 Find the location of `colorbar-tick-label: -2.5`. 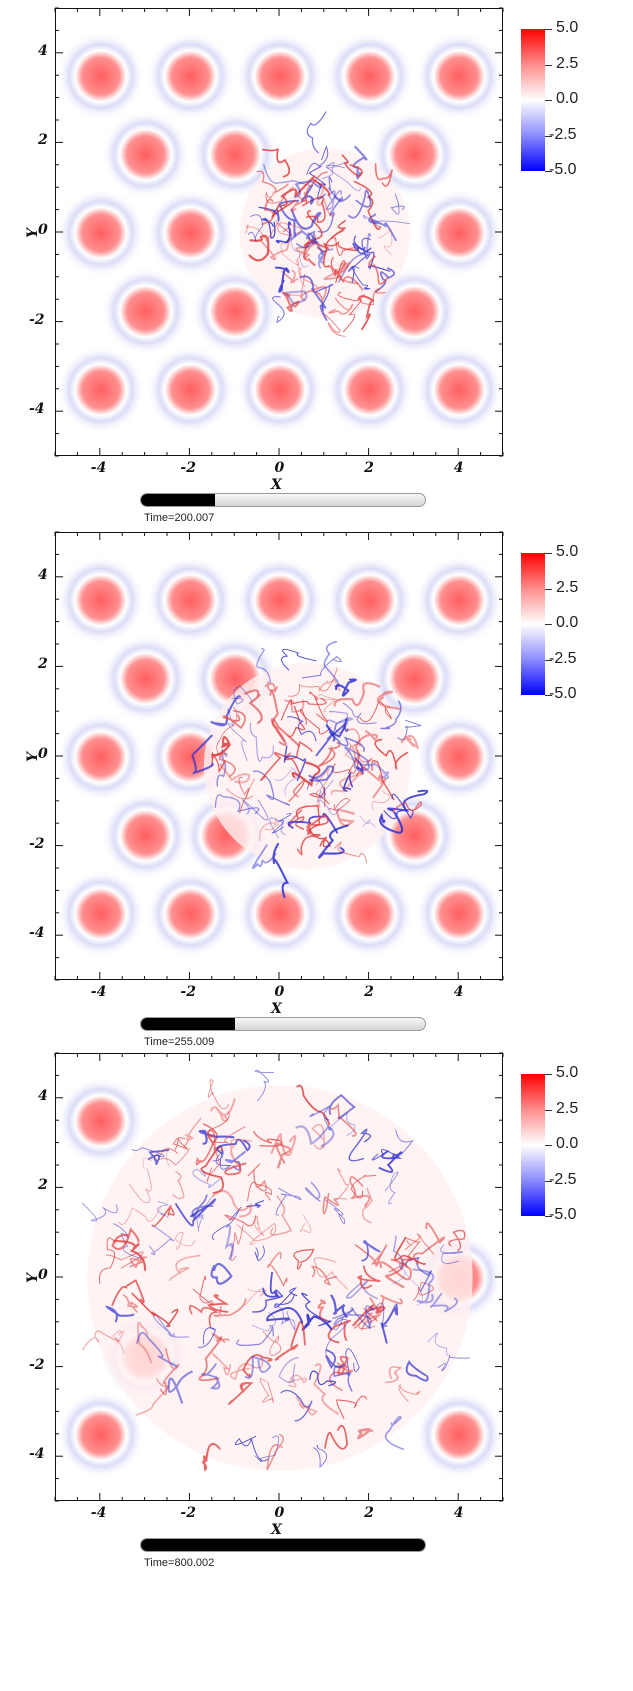

colorbar-tick-label: -2.5 is located at coordinates (563, 1179).